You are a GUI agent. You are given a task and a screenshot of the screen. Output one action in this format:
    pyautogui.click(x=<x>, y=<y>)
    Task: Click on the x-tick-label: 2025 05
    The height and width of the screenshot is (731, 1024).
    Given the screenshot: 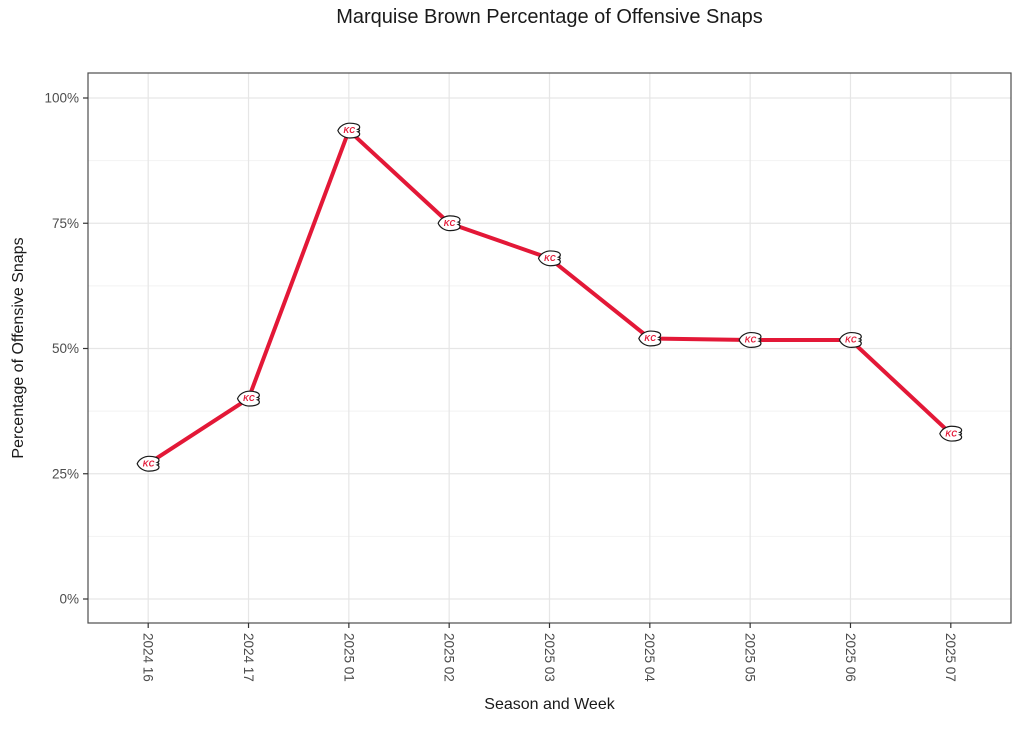 What is the action you would take?
    pyautogui.click(x=750, y=657)
    